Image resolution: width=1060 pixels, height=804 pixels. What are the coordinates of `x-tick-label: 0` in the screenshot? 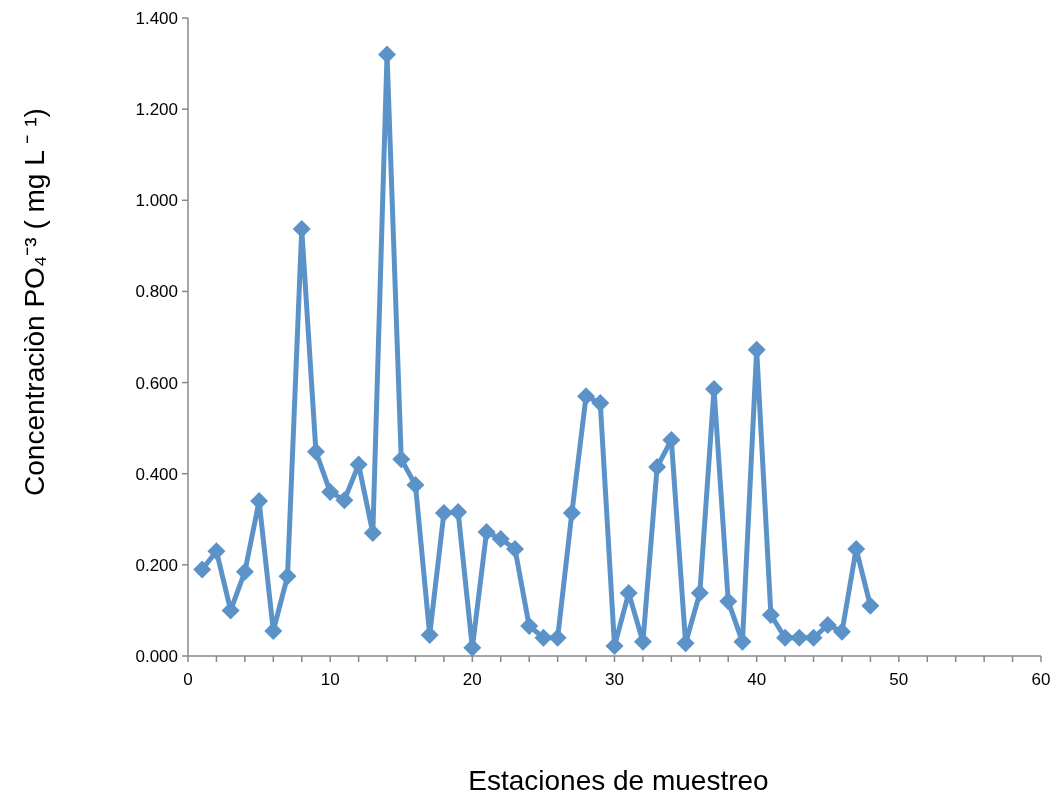 It's located at (188, 679).